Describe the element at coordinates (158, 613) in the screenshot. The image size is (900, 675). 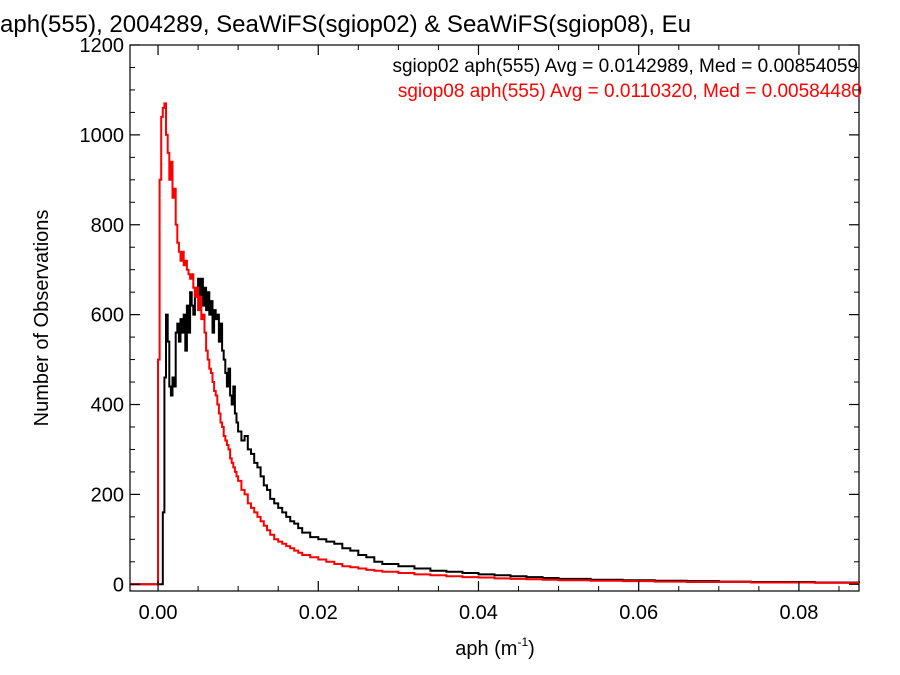
I see `x-tick-label: 0.00` at that location.